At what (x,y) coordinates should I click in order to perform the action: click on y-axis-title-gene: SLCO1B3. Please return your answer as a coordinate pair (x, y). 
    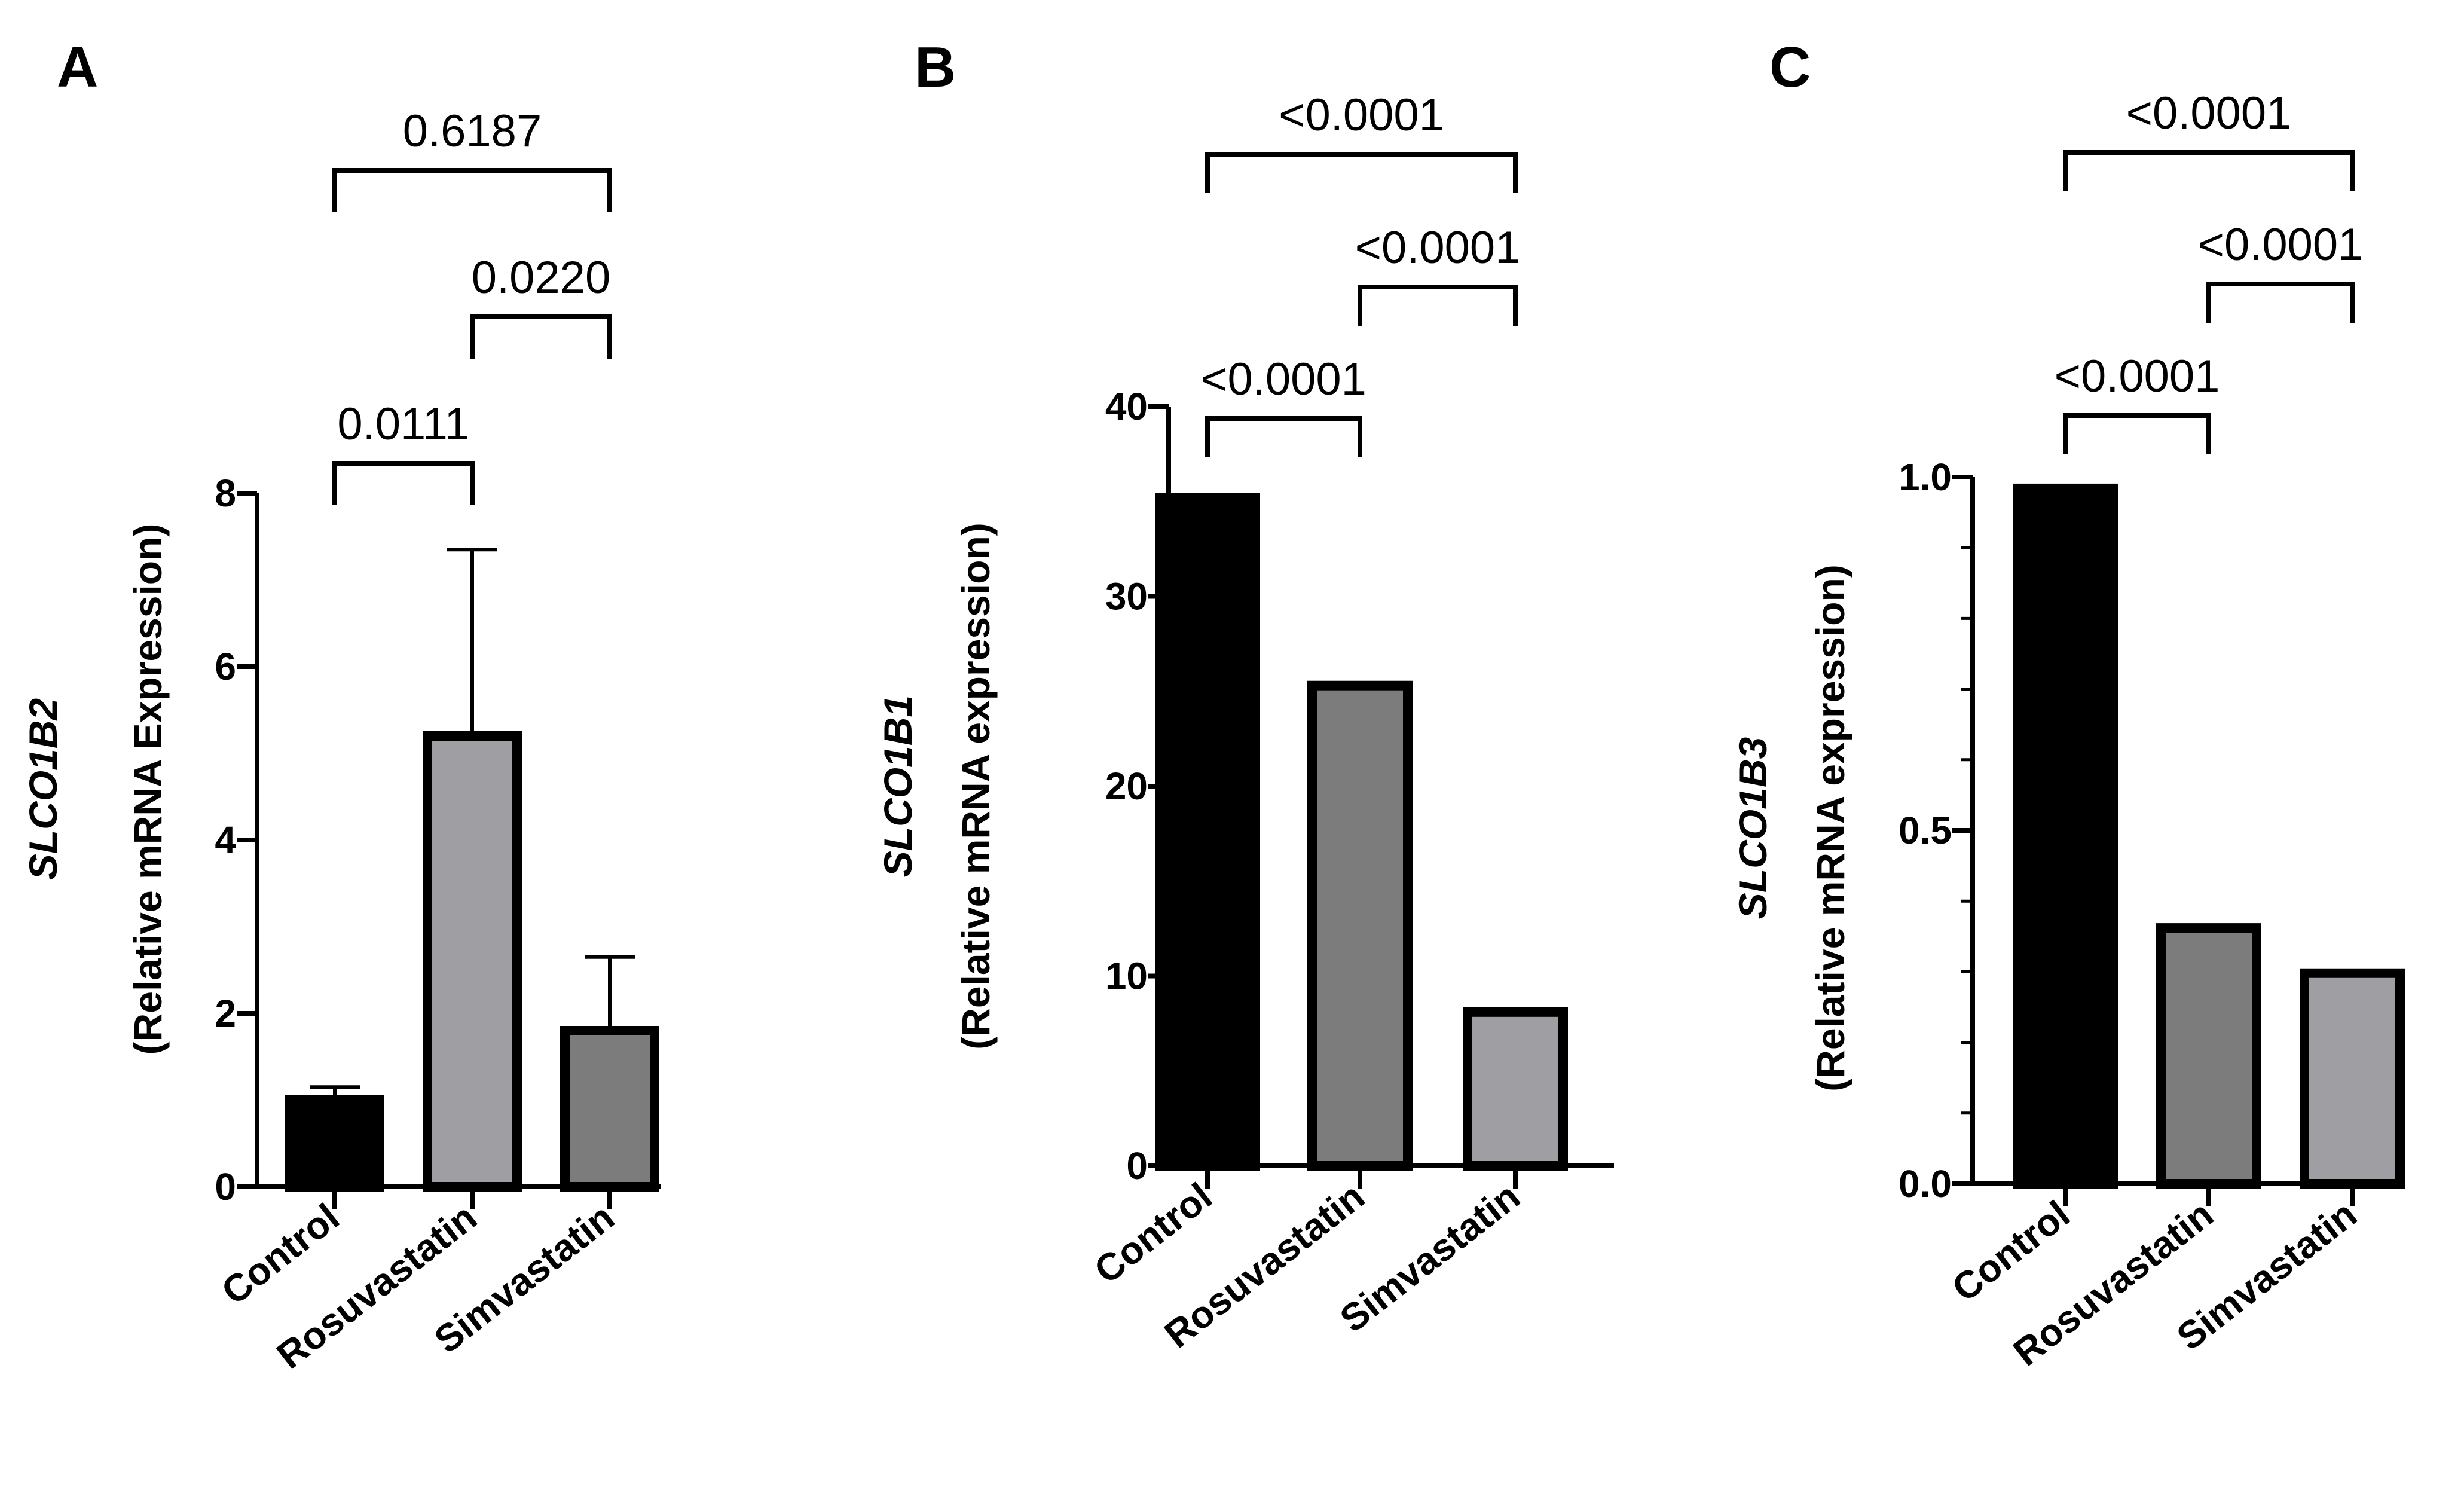
    Looking at the image, I should click on (1753, 828).